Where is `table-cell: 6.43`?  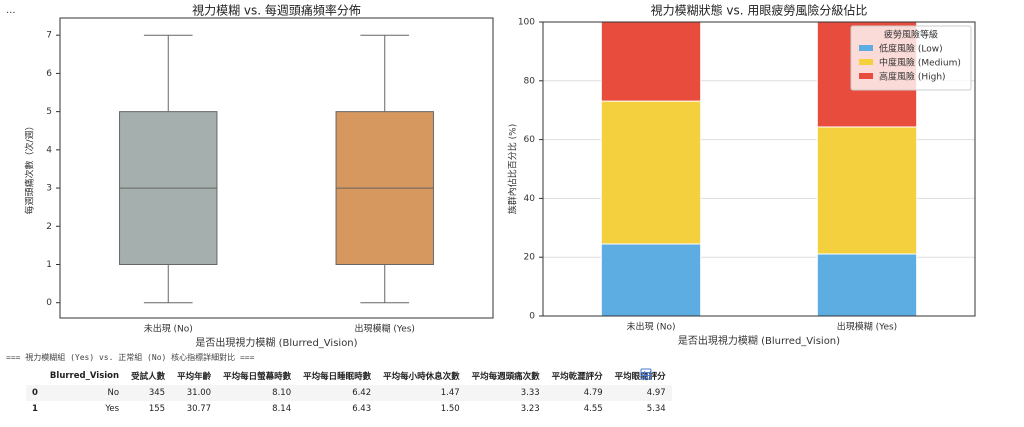 table-cell: 6.43 is located at coordinates (362, 409).